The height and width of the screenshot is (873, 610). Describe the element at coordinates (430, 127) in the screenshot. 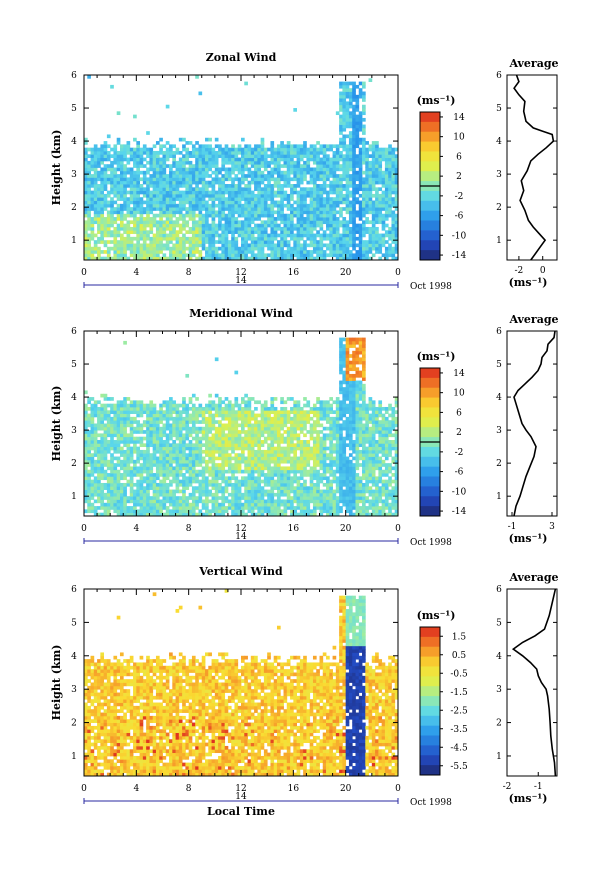

I see `colorbar-segment` at that location.